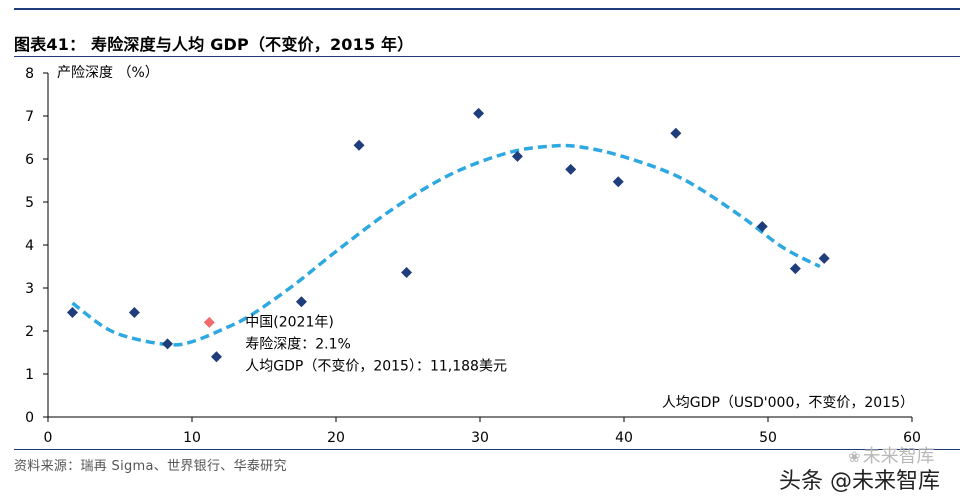  I want to click on title-rule, so click(487, 56).